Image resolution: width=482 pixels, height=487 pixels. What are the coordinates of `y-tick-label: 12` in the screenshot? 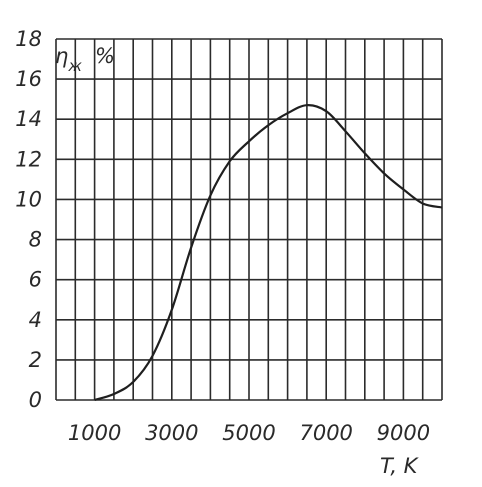 It's located at (28, 159).